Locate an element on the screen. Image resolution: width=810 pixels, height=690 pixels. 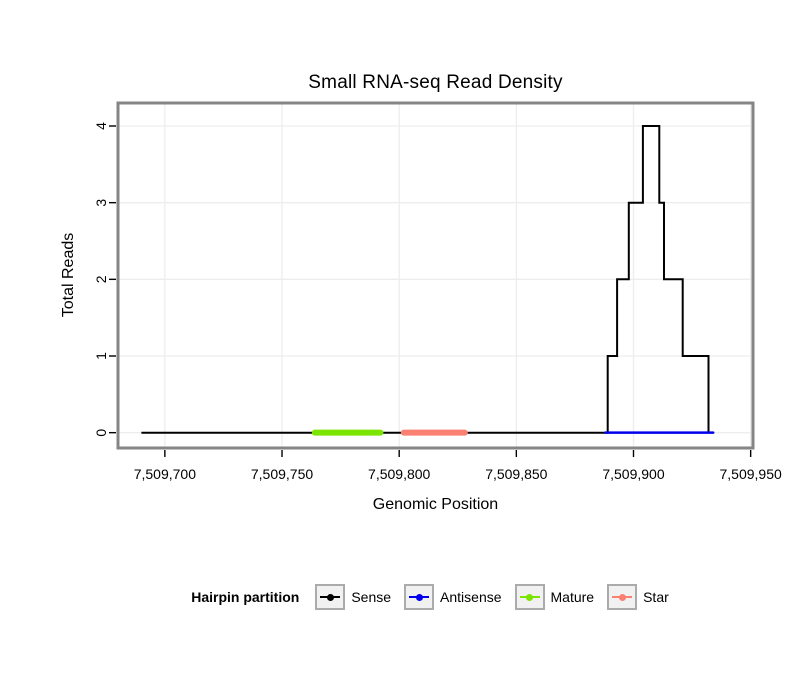
x-tick-label: 7,509,700 is located at coordinates (165, 474).